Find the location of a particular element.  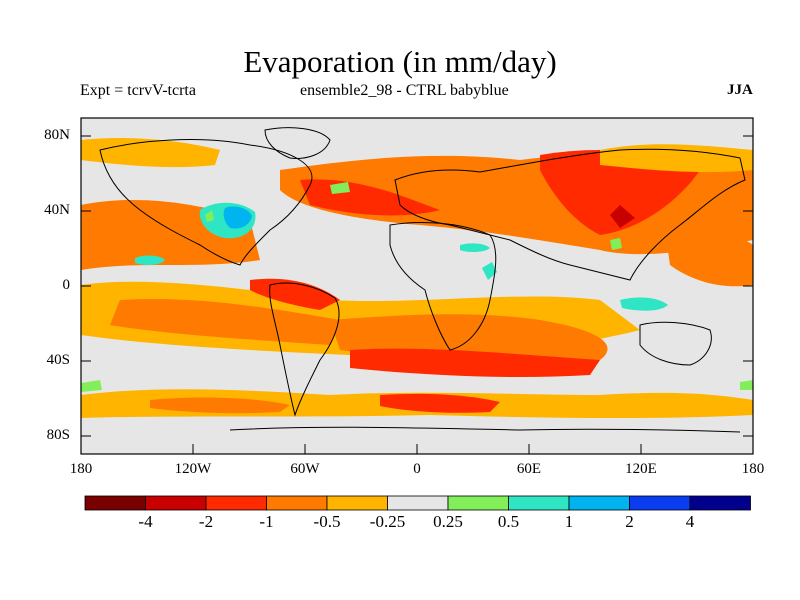

lon-tick-label: 120E is located at coordinates (641, 469).